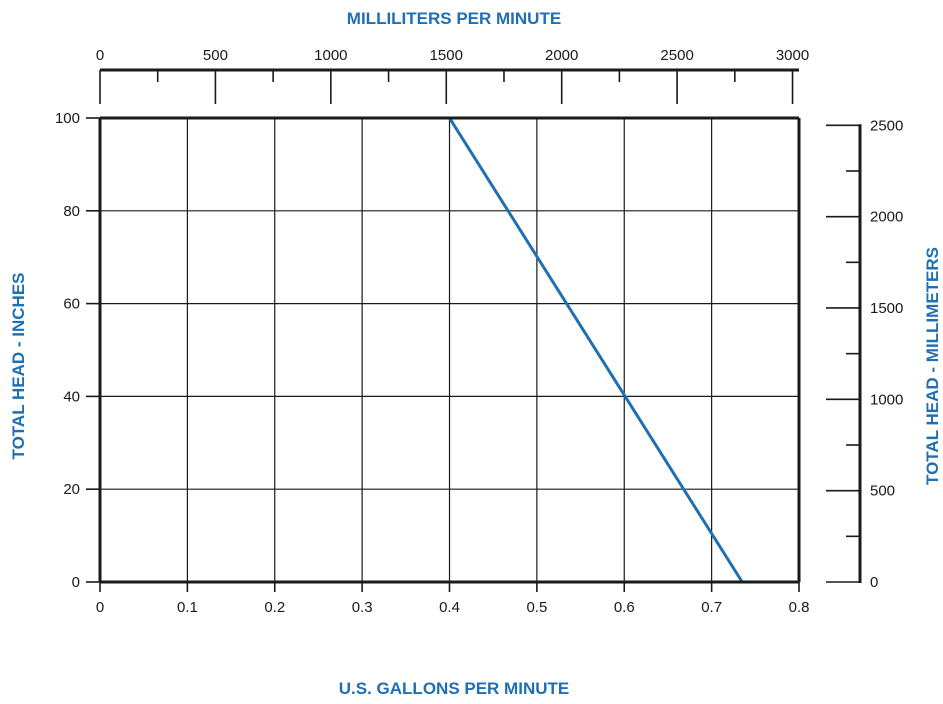 This screenshot has height=704, width=943. Describe the element at coordinates (449, 607) in the screenshot. I see `x-axis-tick-label: 0.4` at that location.